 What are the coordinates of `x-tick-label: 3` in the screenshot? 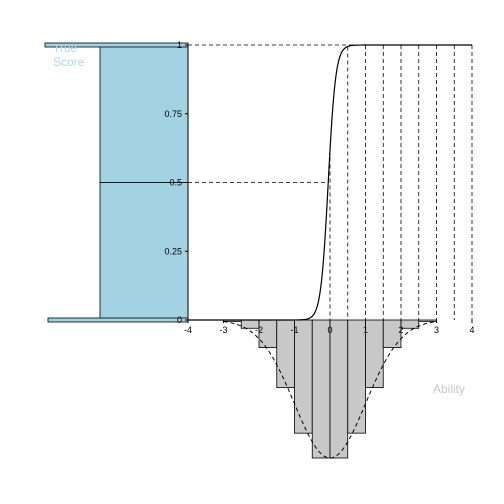 It's located at (436, 330).